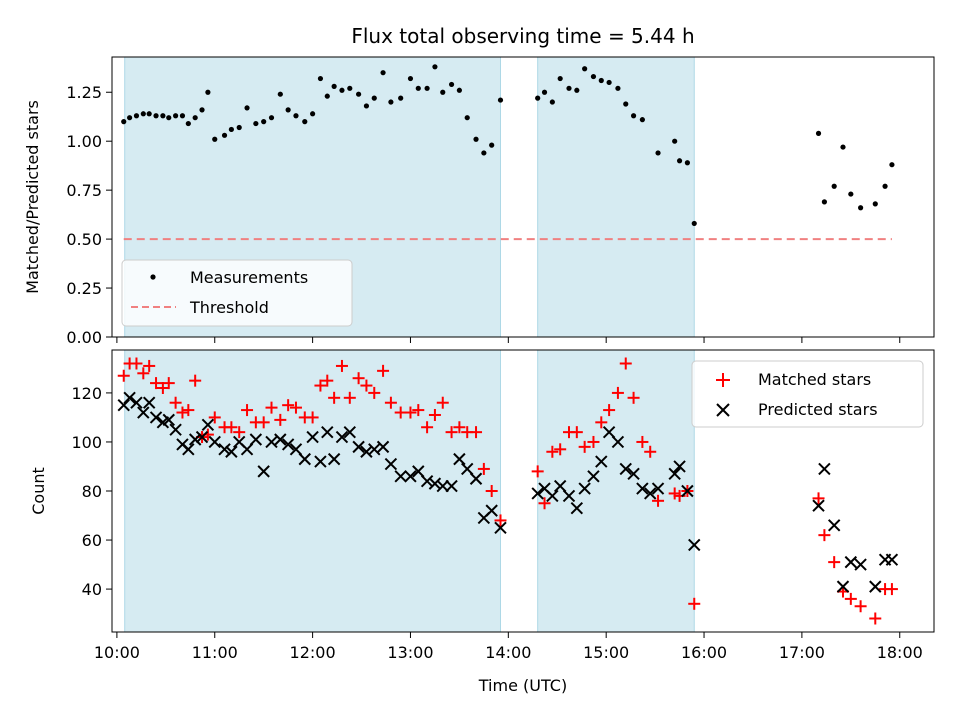  I want to click on bottom-legend-box, so click(807, 394).